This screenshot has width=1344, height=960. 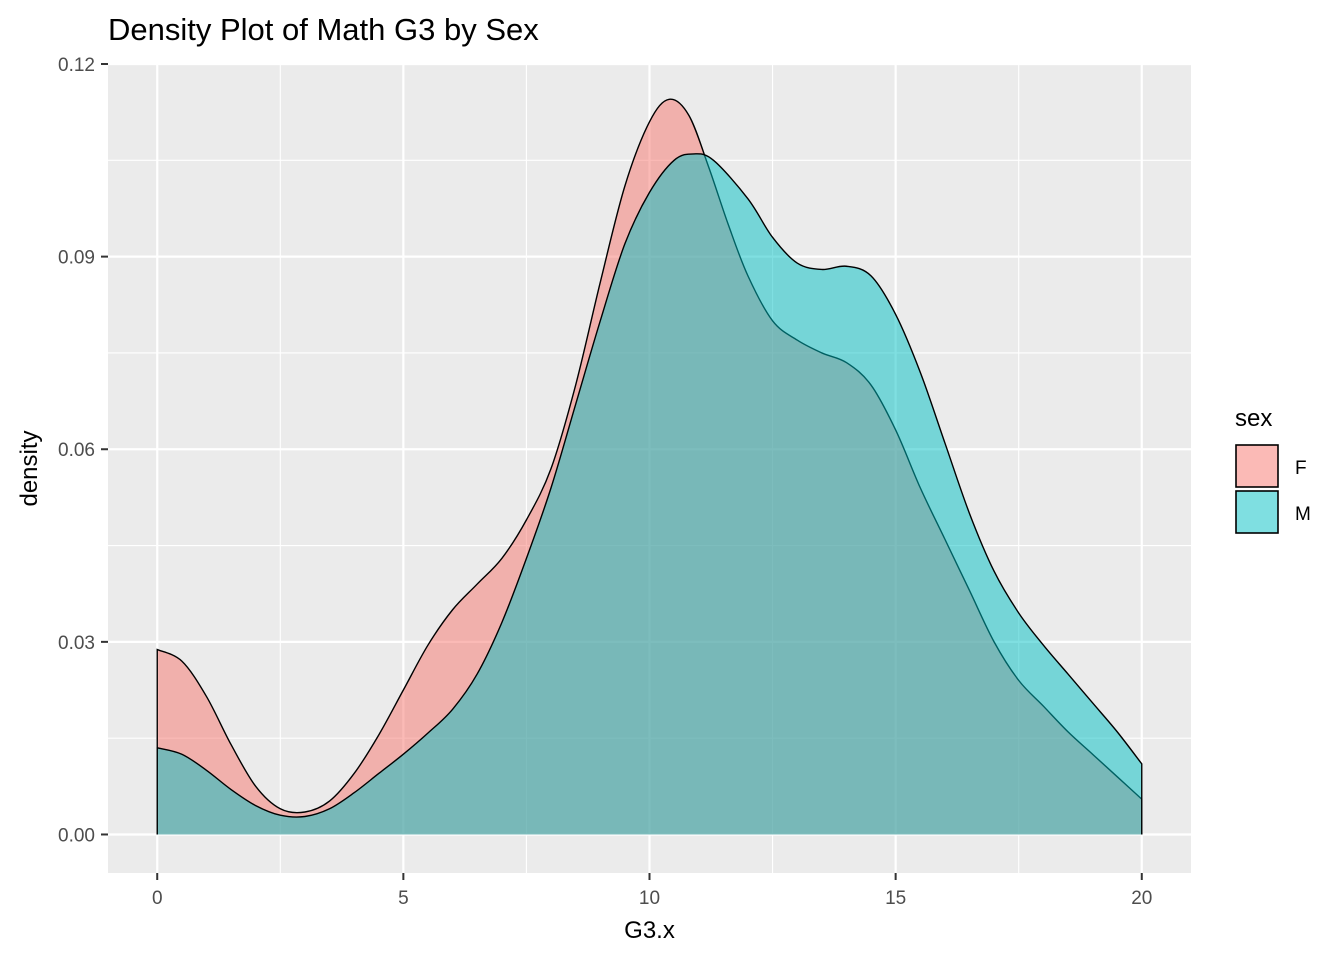 I want to click on y-axis-title: density, so click(x=29, y=468).